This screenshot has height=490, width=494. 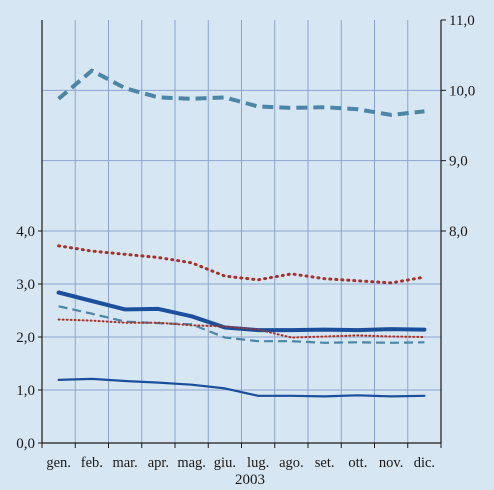 I want to click on right-axis-tick-label: 9,0, so click(x=458, y=162).